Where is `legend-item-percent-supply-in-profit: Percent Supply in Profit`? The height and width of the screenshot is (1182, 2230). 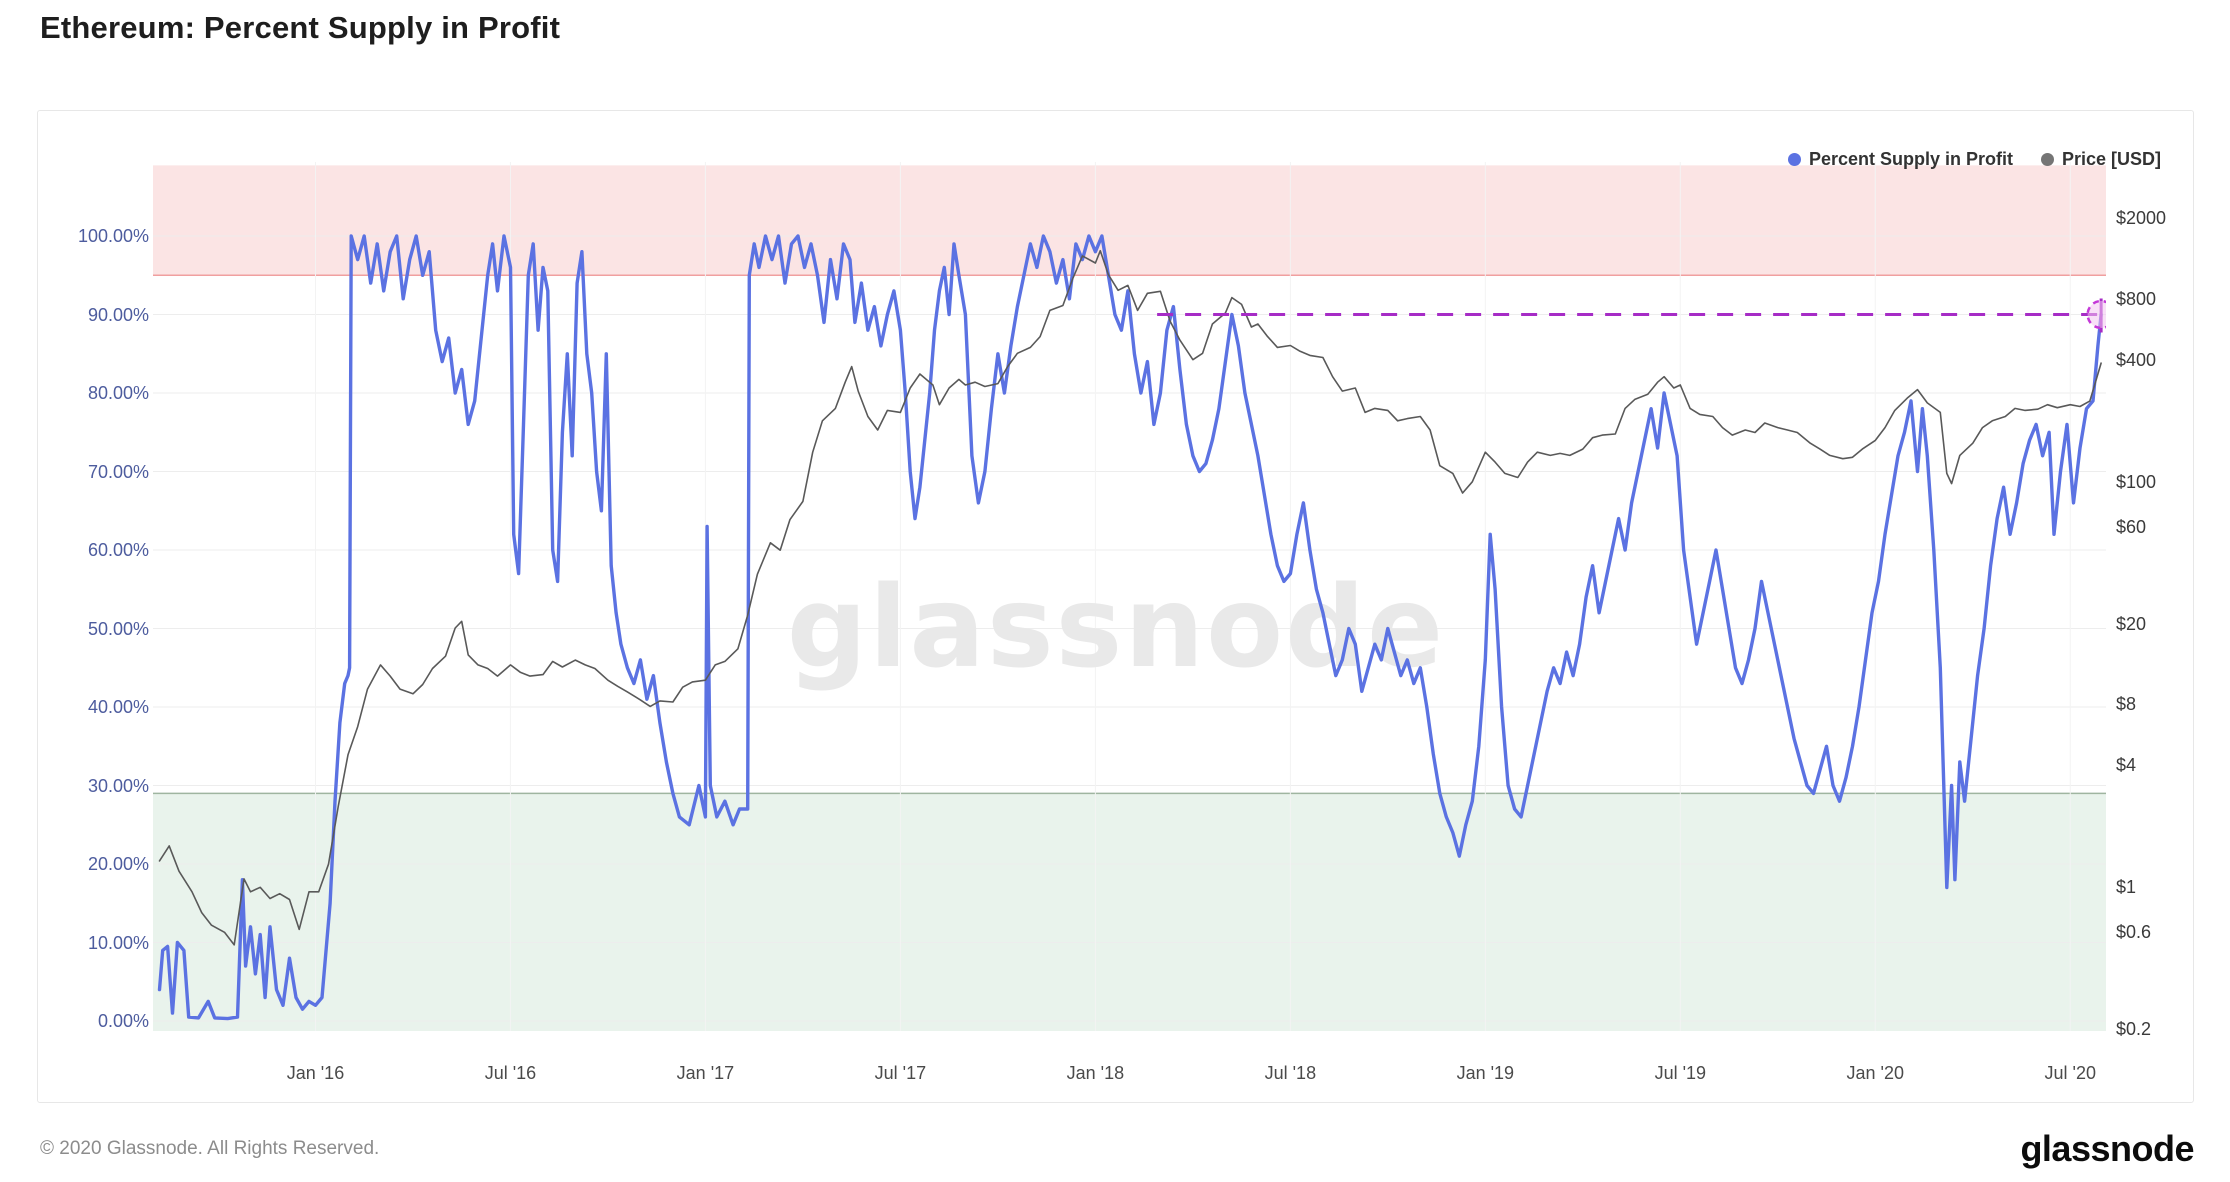 legend-item-percent-supply-in-profit: Percent Supply in Profit is located at coordinates (1900, 159).